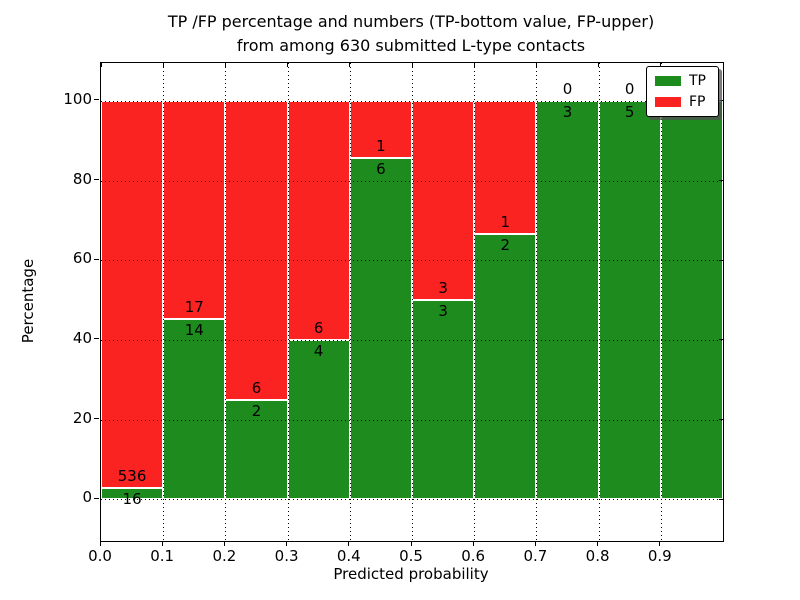 Image resolution: width=800 pixels, height=600 pixels. Describe the element at coordinates (77, 98) in the screenshot. I see `y-tick-label: 100` at that location.